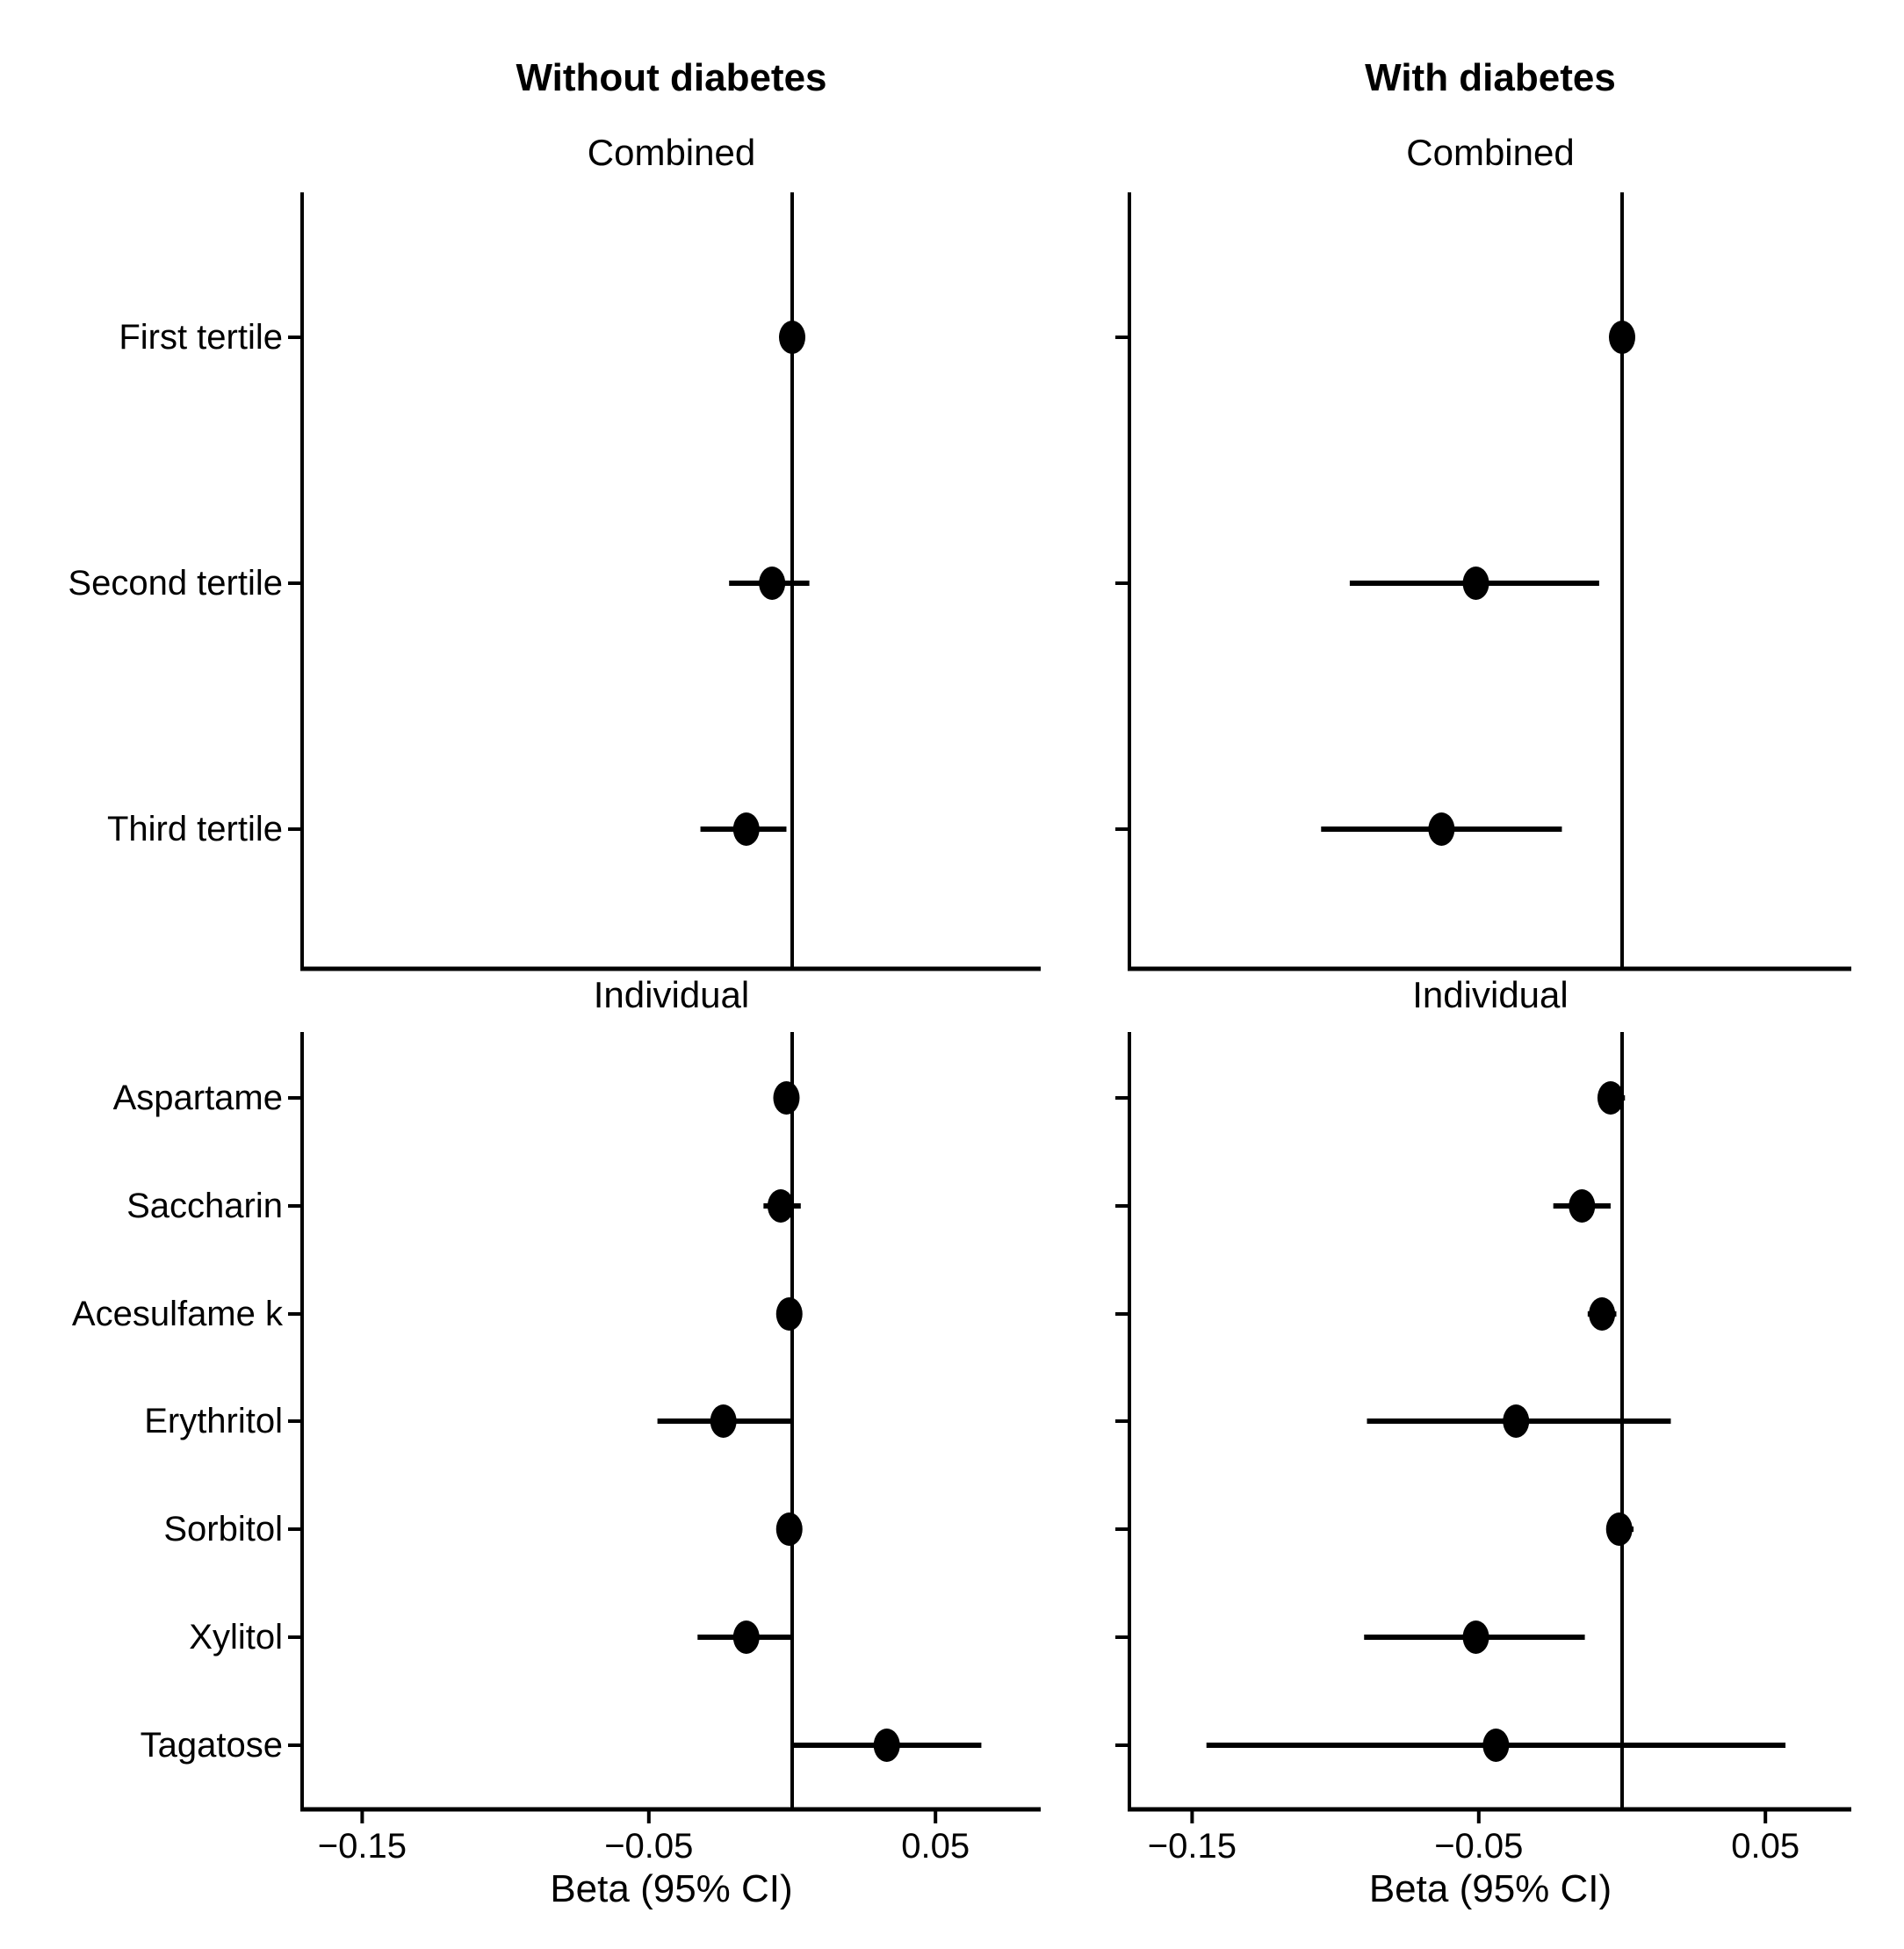 This screenshot has height=1949, width=1904. Describe the element at coordinates (1490, 994) in the screenshot. I see `panel-subtitle-individual-right: Individual` at that location.